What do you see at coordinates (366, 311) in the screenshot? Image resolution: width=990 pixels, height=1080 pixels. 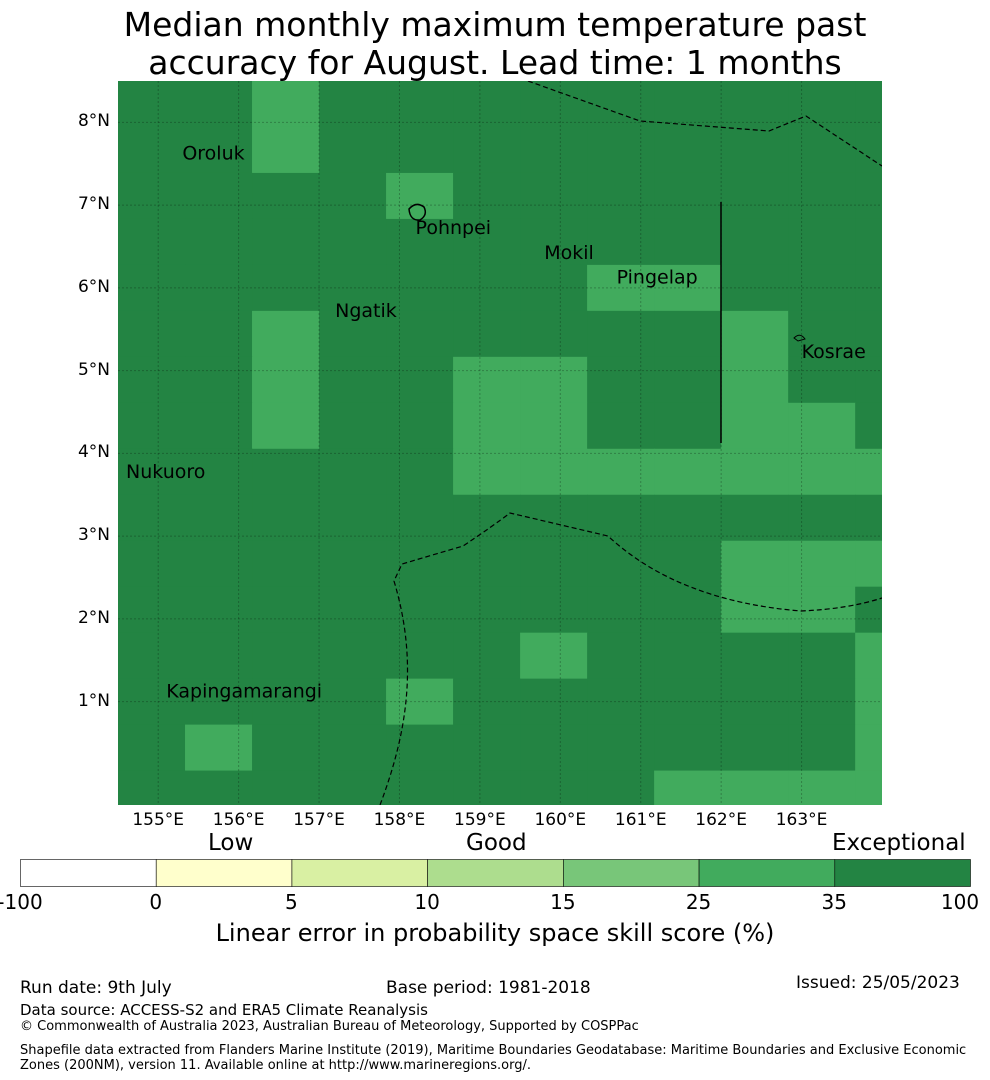 I see `place-label: Ngatik` at bounding box center [366, 311].